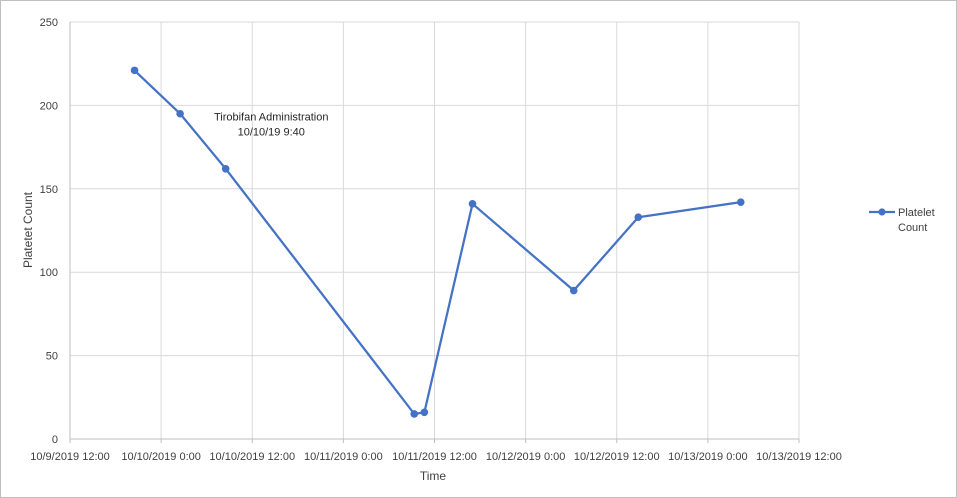  Describe the element at coordinates (28, 229) in the screenshot. I see `y-axis-title: Platetet Count` at that location.